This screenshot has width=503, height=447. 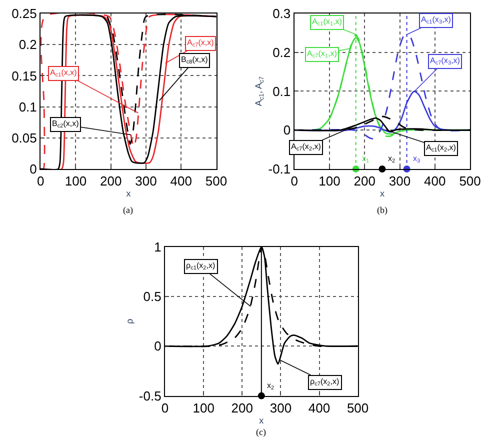 I want to click on y-tick-label: 1, so click(x=158, y=246).